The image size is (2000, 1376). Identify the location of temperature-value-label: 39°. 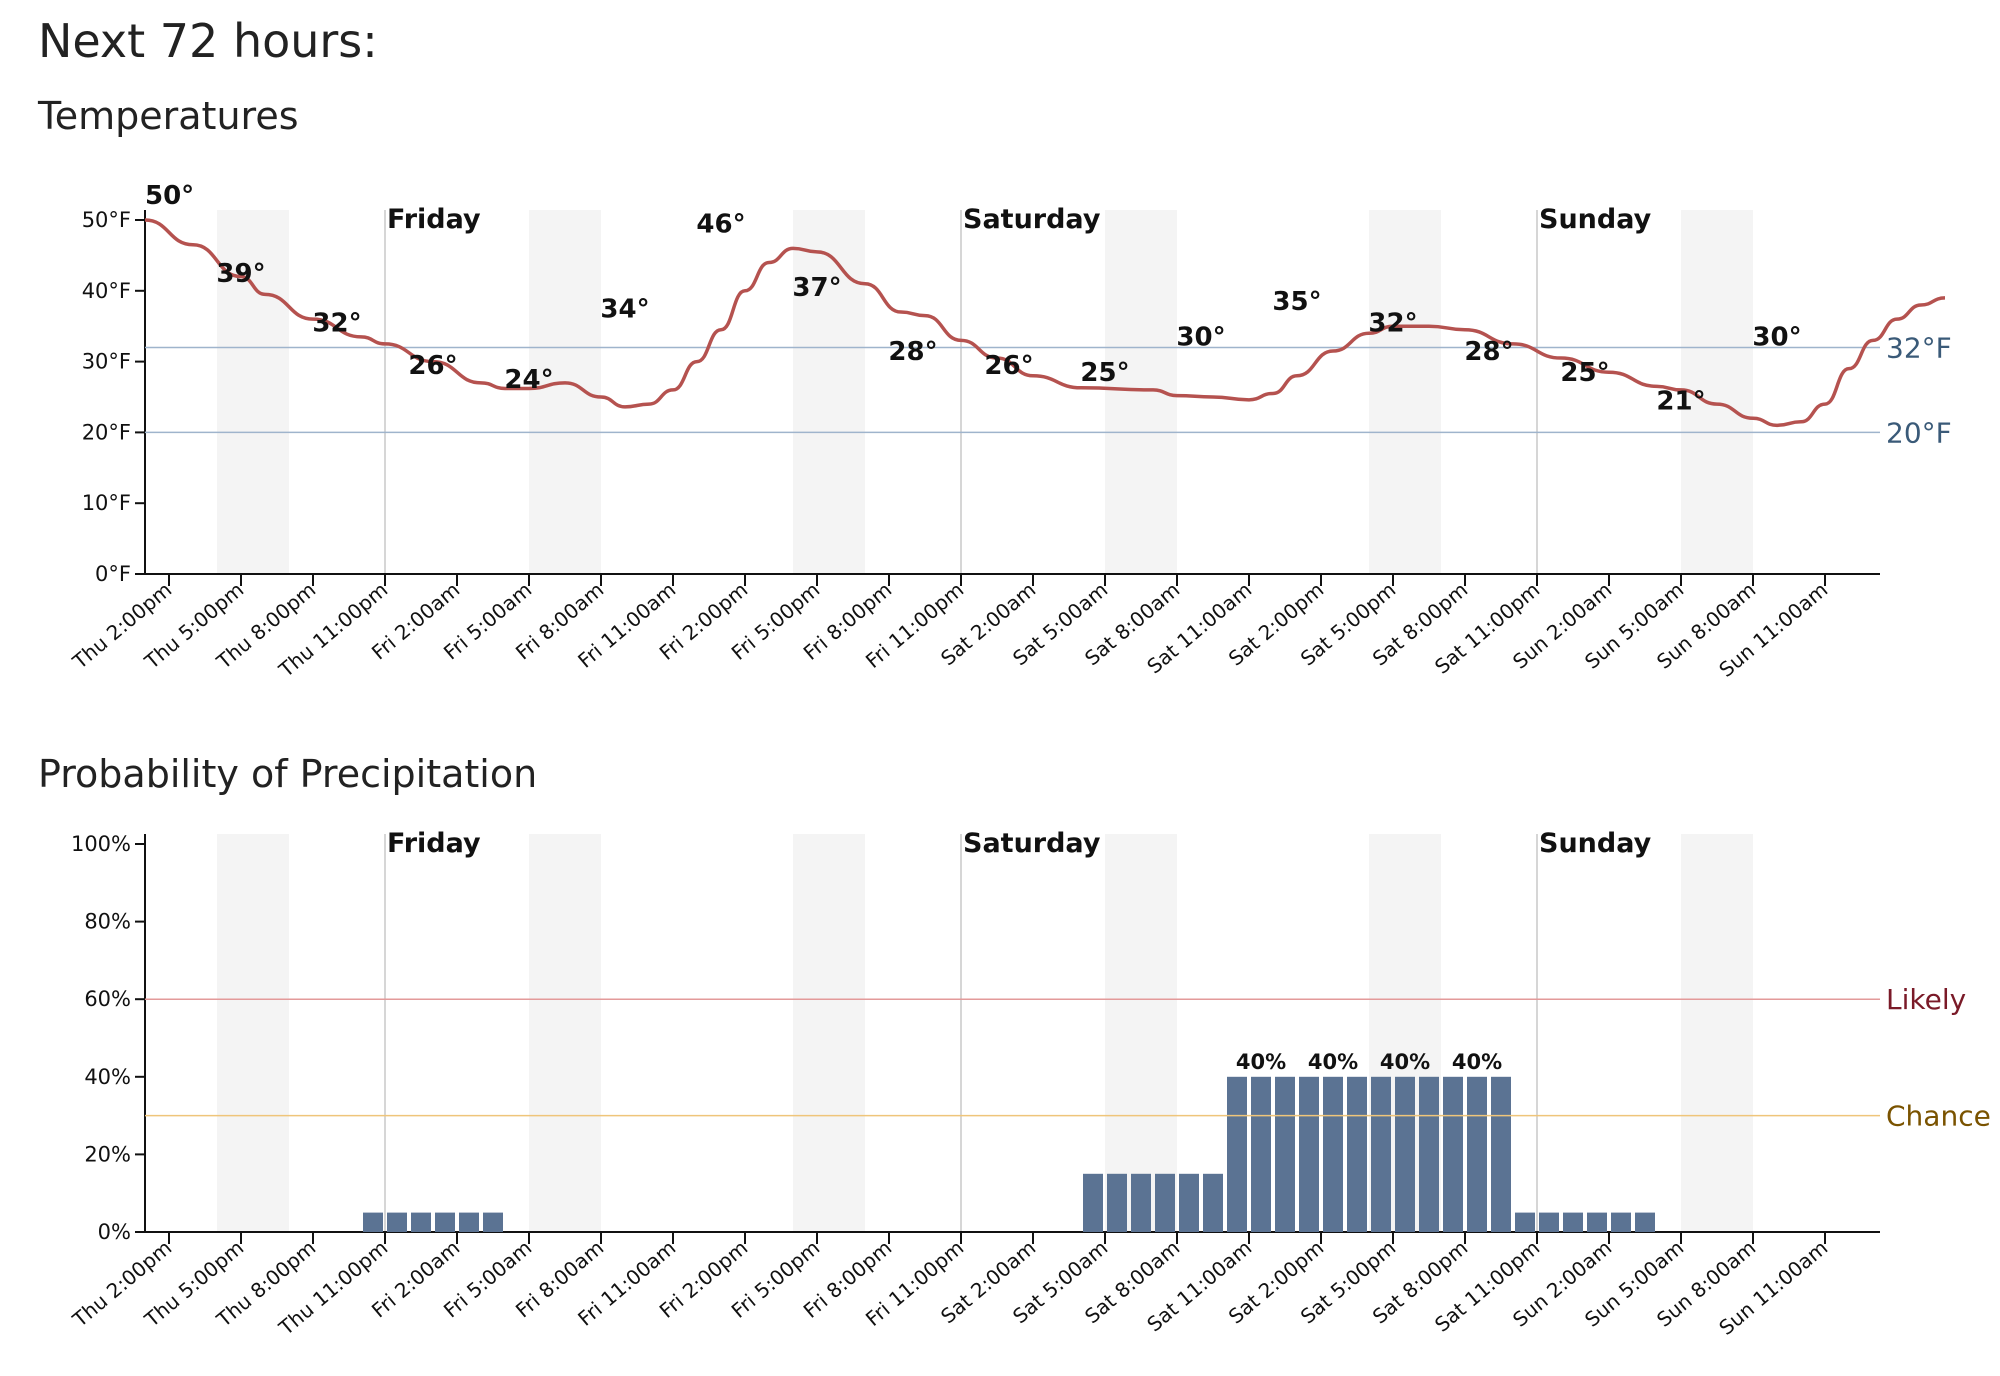
(240, 274).